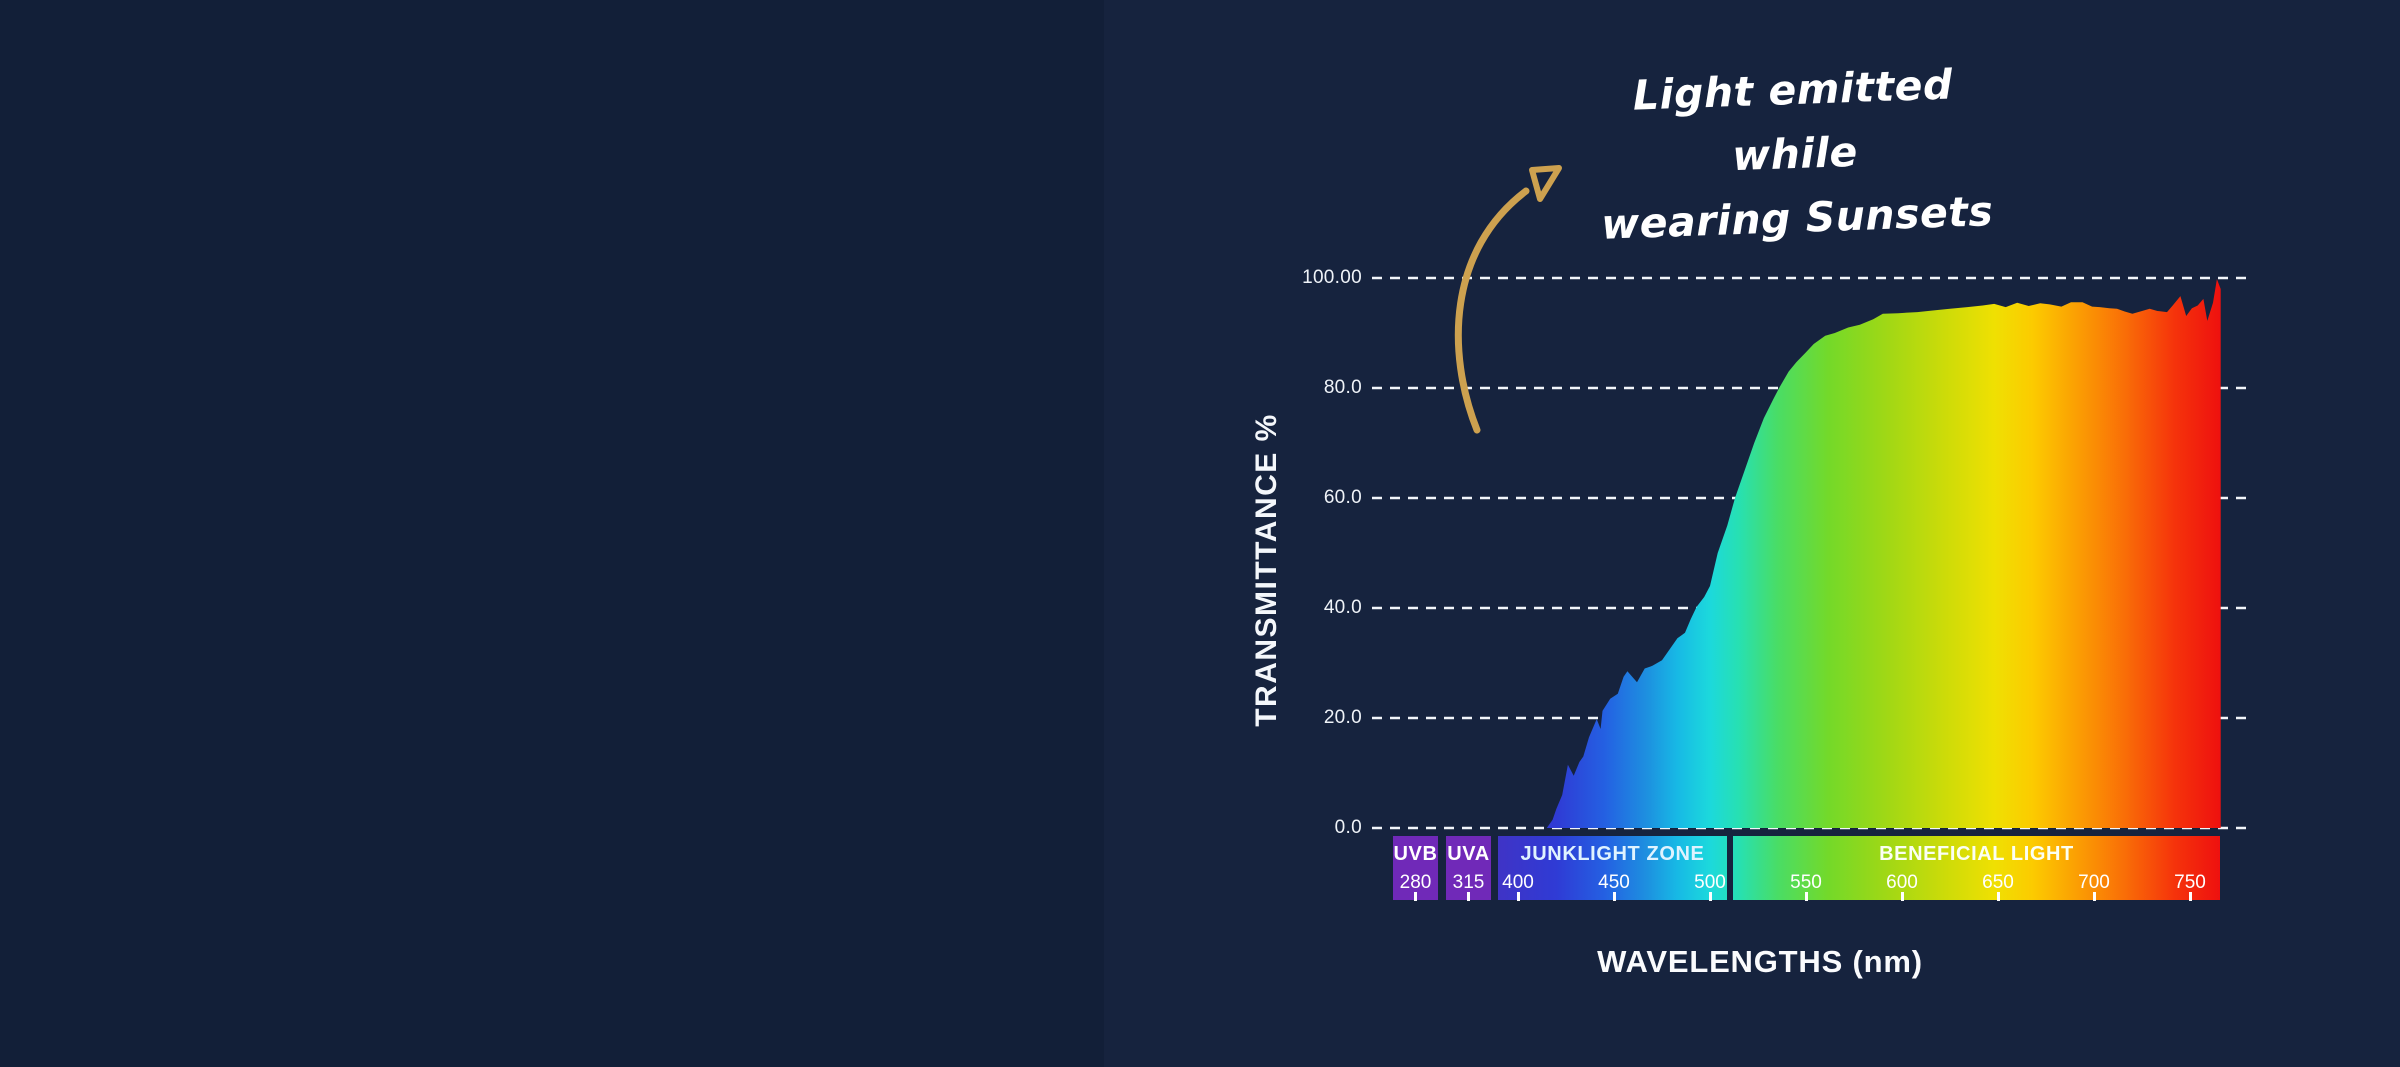 The image size is (2400, 1067). Describe the element at coordinates (1793, 120) in the screenshot. I see `annotation-line-1: Light emitted while` at that location.